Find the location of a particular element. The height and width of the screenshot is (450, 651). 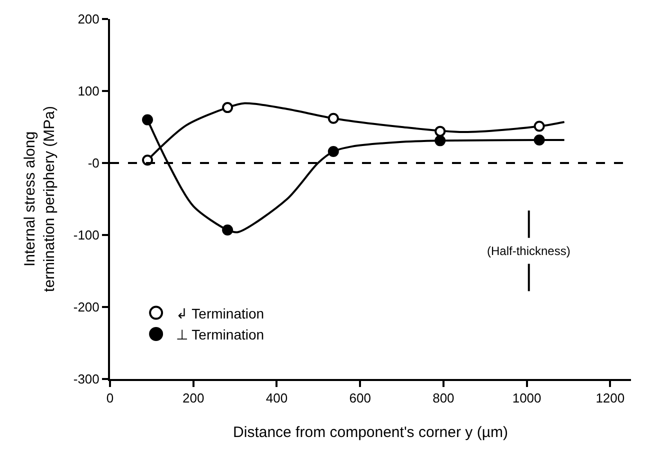

x-tick-label: 400 is located at coordinates (277, 398).